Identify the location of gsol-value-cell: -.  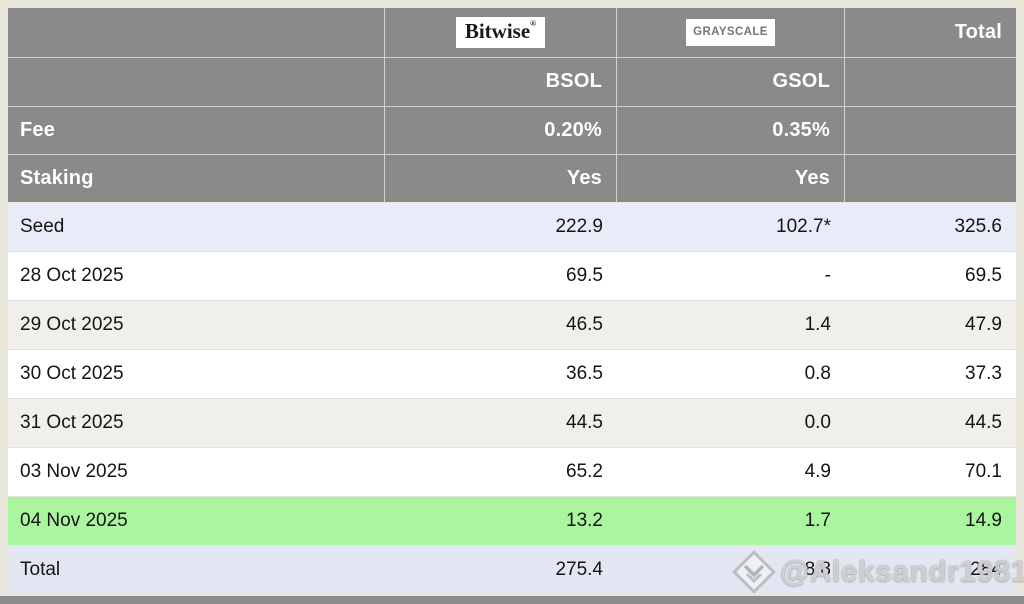
(827, 275).